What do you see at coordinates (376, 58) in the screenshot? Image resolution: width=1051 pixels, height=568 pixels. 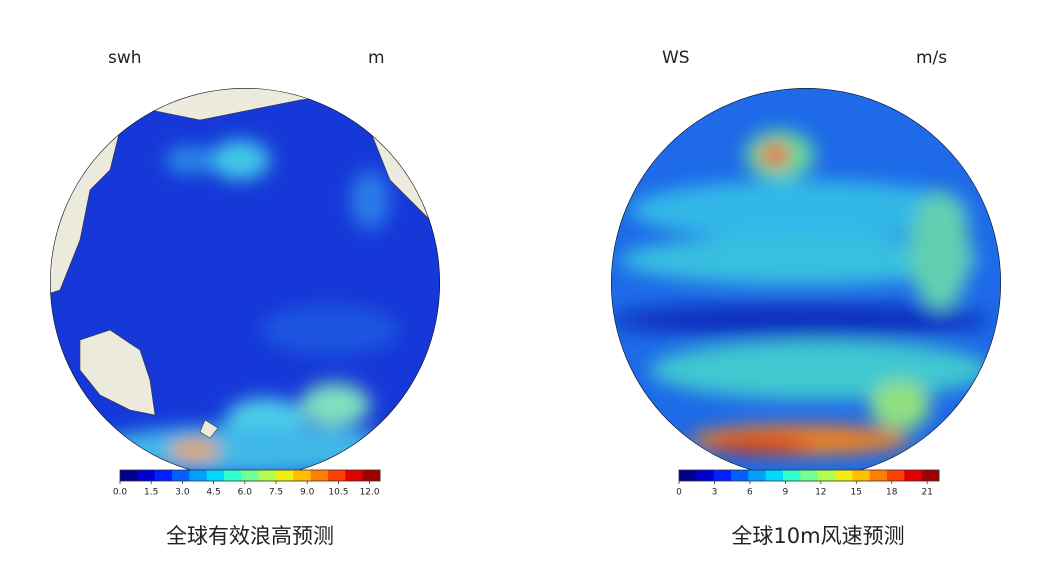 I see `unit-label: m` at bounding box center [376, 58].